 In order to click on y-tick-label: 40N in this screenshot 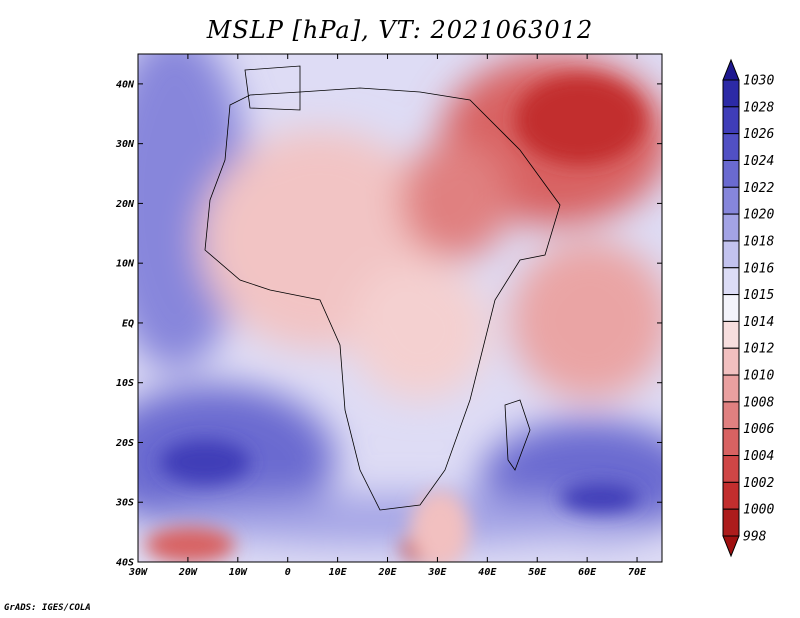, I will do `click(125, 84)`.